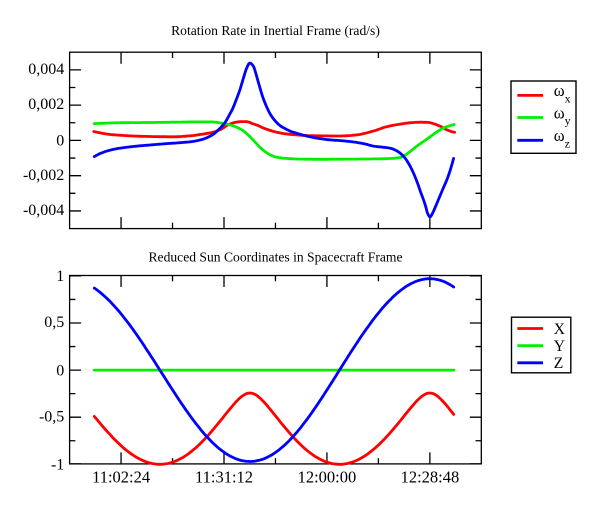 Image resolution: width=600 pixels, height=506 pixels. Describe the element at coordinates (54, 322) in the screenshot. I see `svg-text: 0,5` at that location.